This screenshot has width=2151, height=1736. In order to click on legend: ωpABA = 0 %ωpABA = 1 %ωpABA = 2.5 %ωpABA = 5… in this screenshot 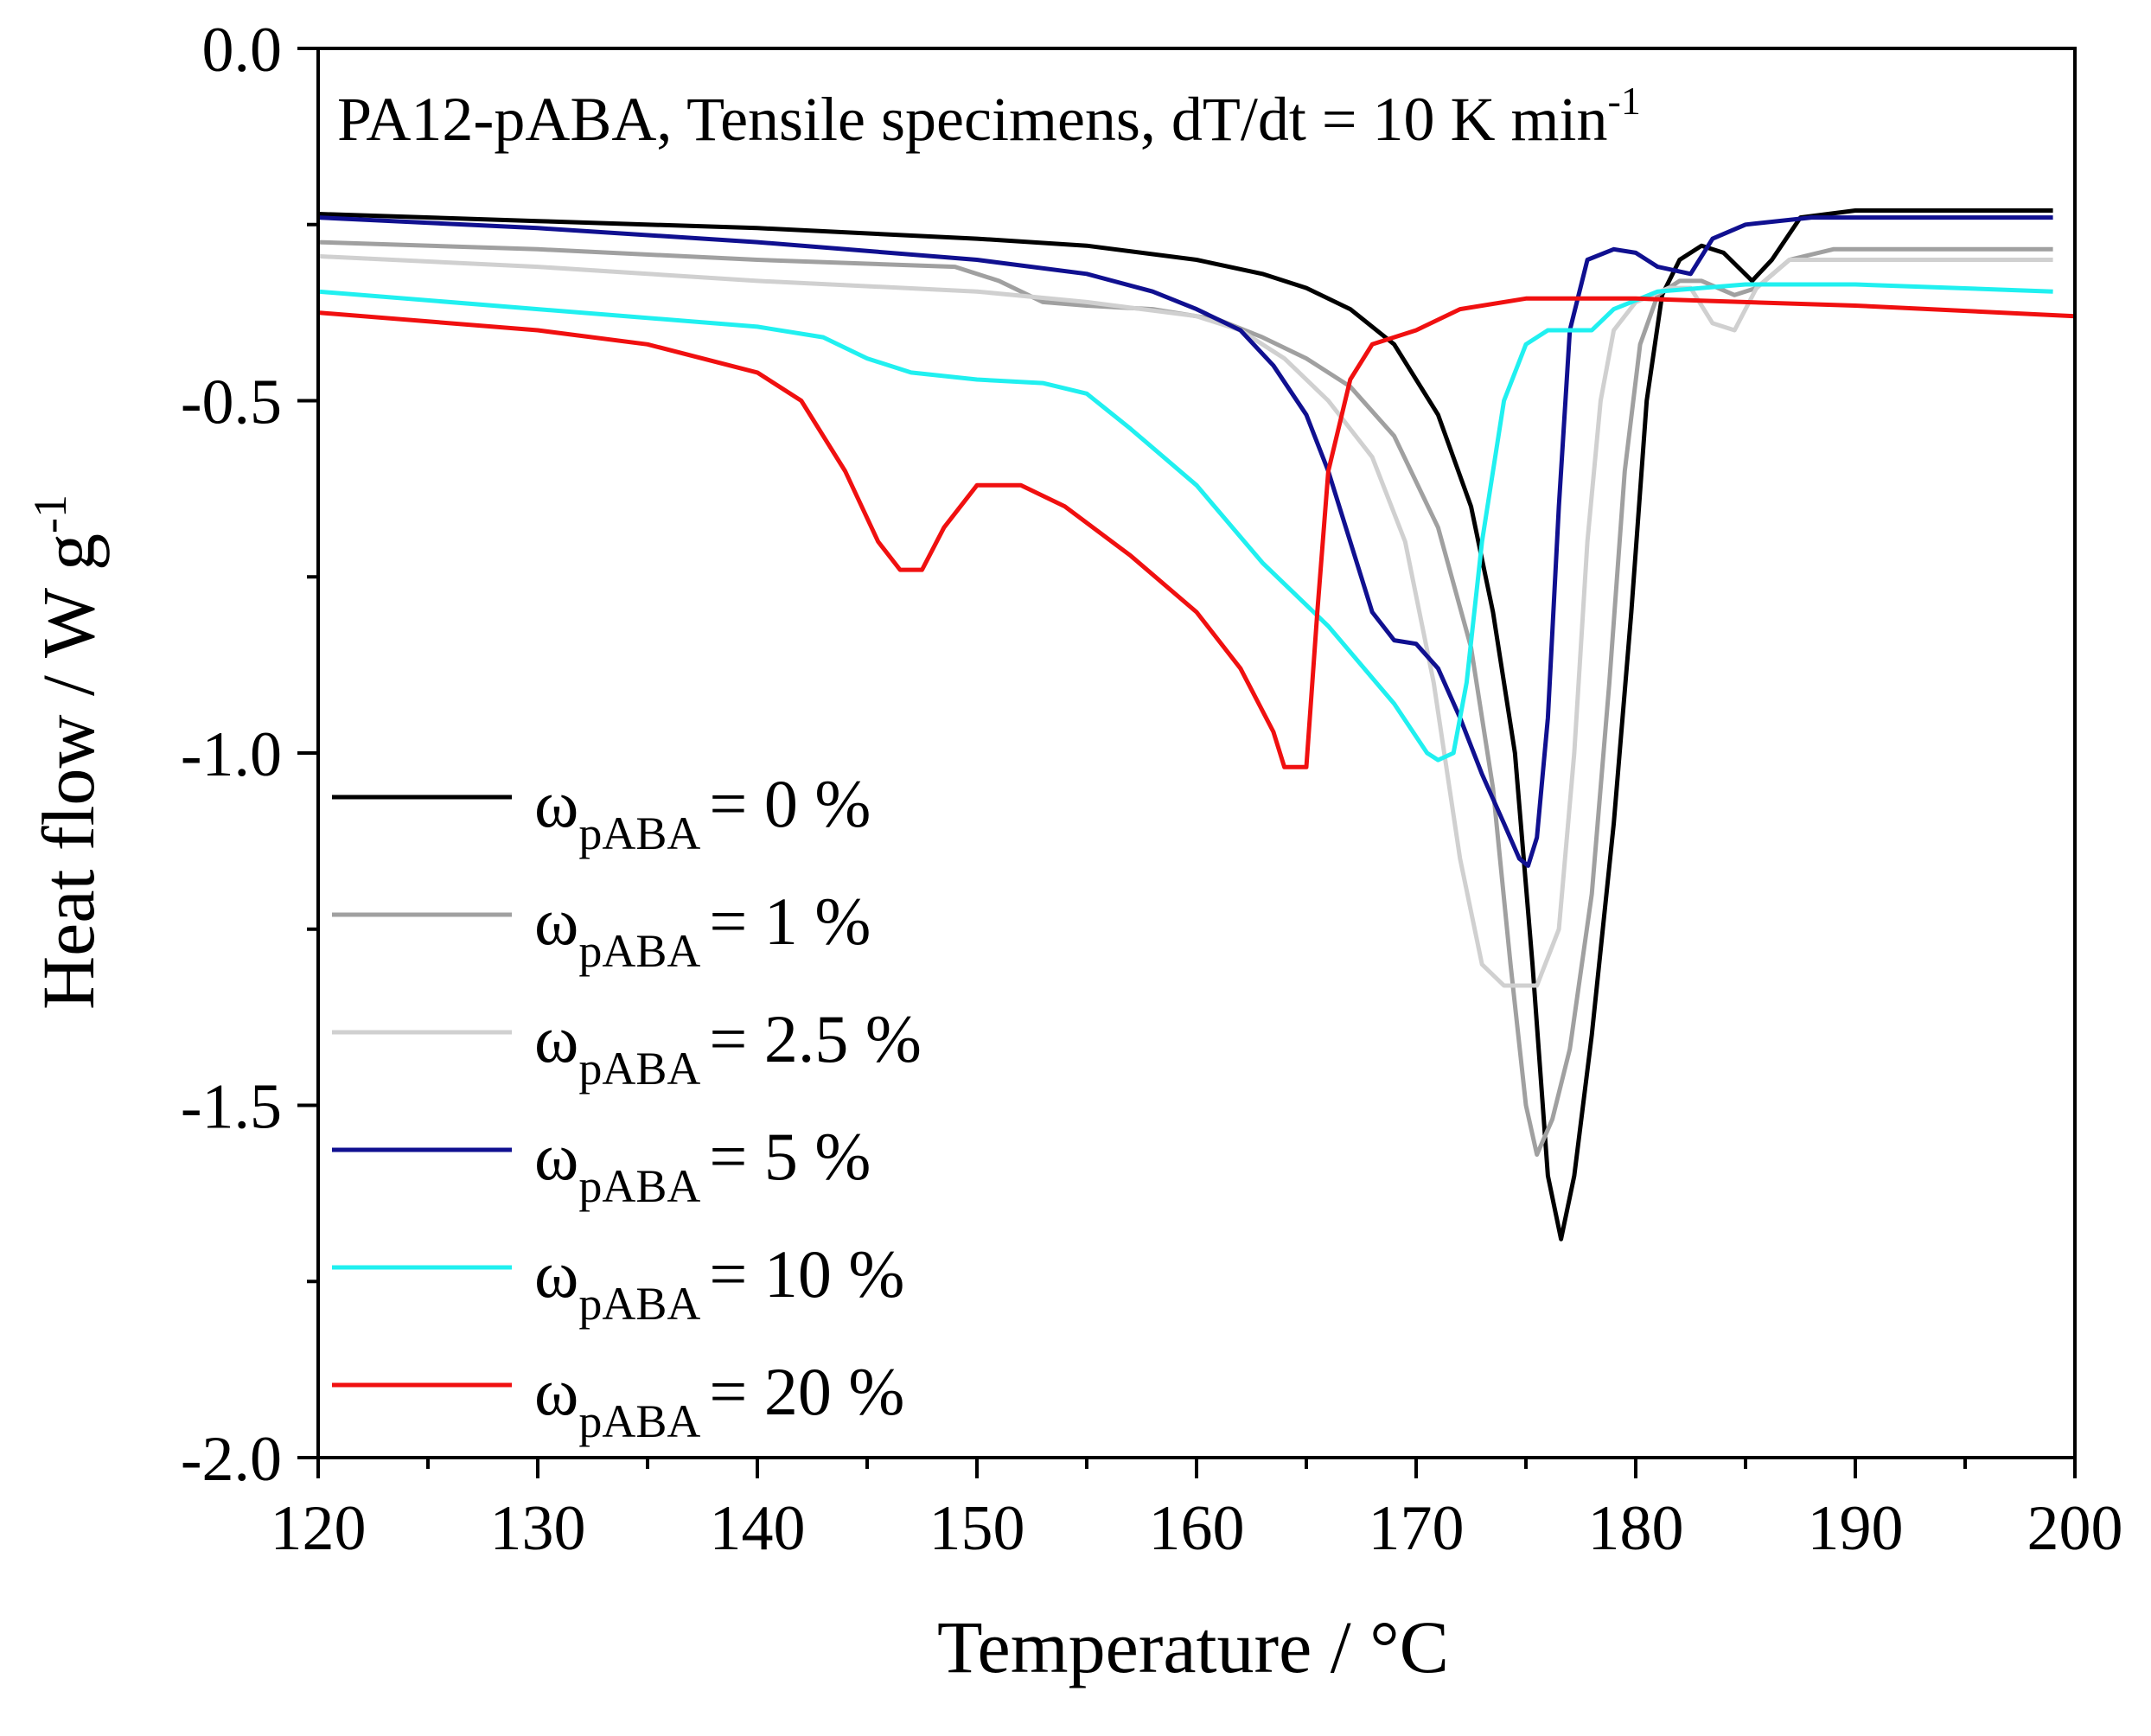, I will do `click(627, 1106)`.